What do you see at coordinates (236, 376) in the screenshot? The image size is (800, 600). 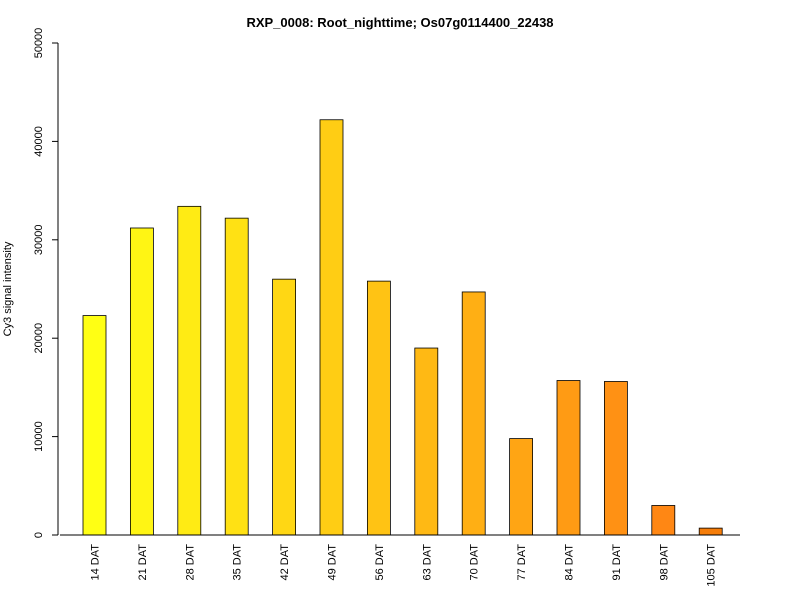 I see `bar-35-dat` at bounding box center [236, 376].